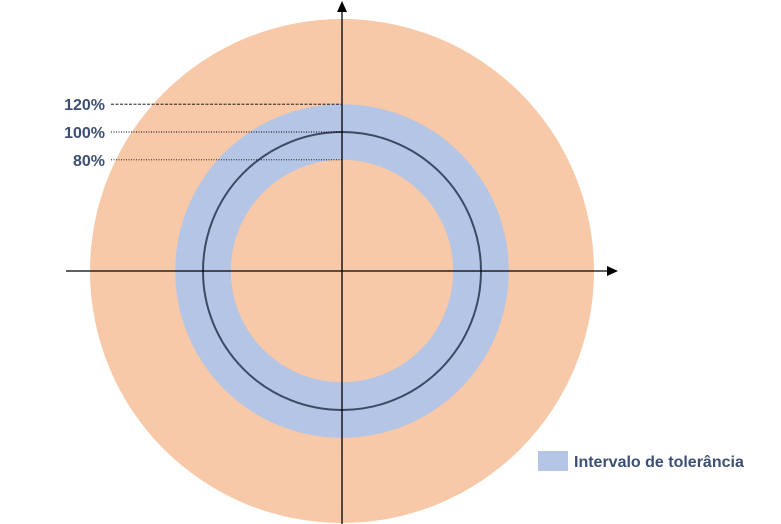 The image size is (781, 524). Describe the element at coordinates (84, 105) in the screenshot. I see `label-120-percent: 120%` at that location.